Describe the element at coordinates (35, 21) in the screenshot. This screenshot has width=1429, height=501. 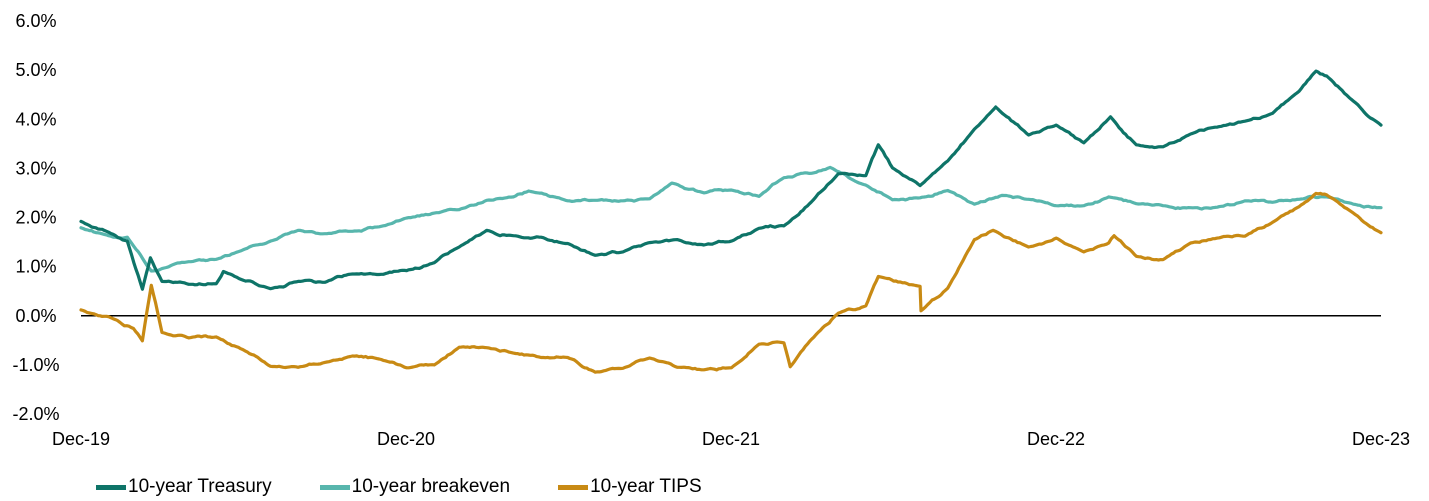
I see `y-tick-label: 6.0%` at that location.